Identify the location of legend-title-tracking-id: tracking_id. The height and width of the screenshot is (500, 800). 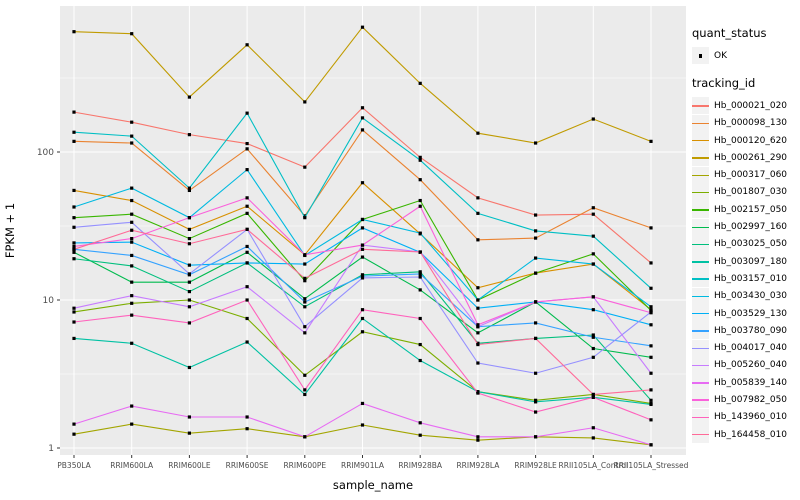
(724, 83).